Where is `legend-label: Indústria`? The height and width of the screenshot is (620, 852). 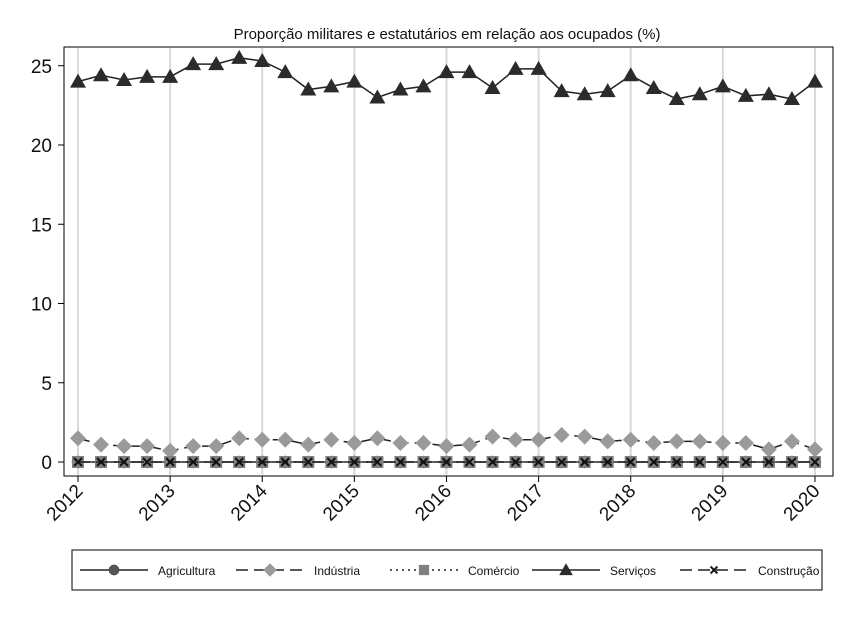
legend-label: Indústria is located at coordinates (337, 571).